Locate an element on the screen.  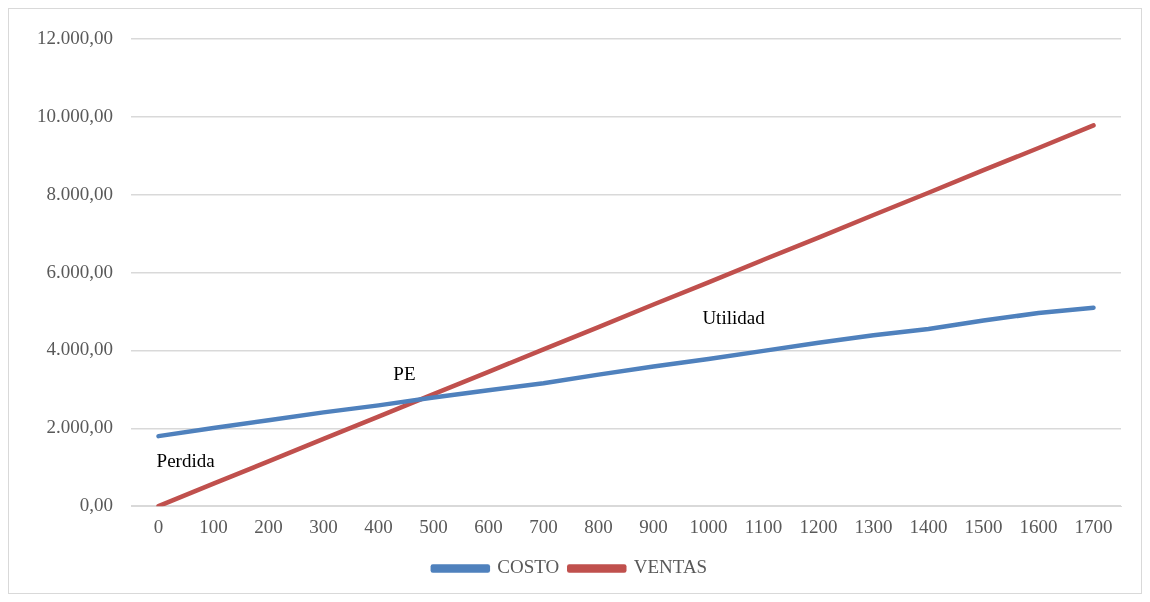
x-tick-label: 400 is located at coordinates (378, 526).